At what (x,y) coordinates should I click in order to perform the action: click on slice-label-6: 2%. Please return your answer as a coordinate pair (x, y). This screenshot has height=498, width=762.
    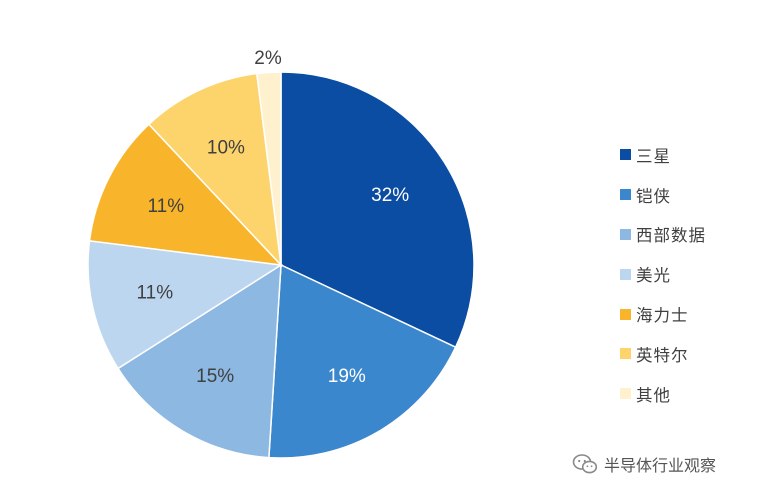
    Looking at the image, I should click on (268, 58).